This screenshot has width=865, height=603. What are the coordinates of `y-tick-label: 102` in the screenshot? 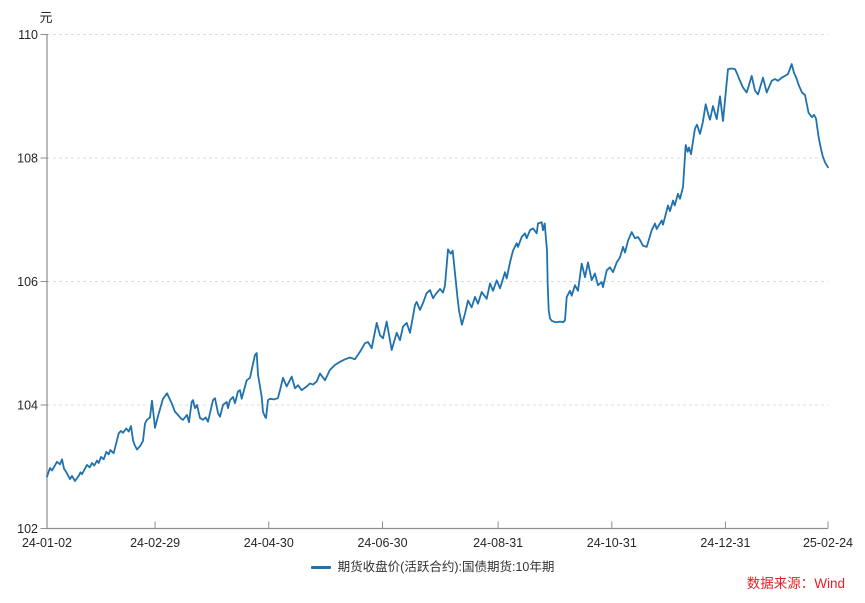 It's located at (27, 529).